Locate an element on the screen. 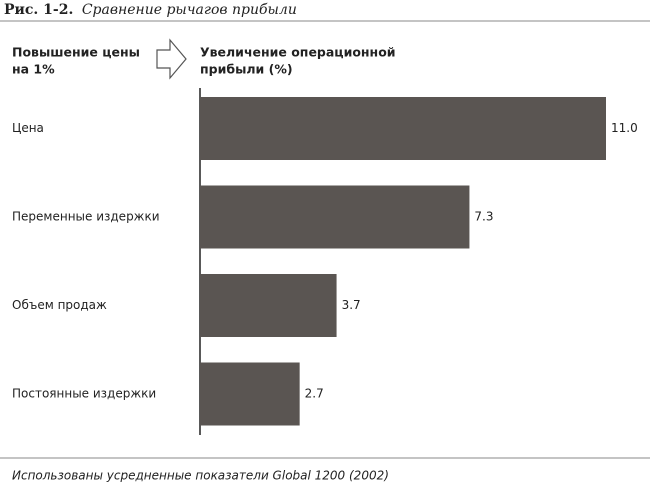 The height and width of the screenshot is (493, 650). value-label: 3.7 is located at coordinates (351, 305).